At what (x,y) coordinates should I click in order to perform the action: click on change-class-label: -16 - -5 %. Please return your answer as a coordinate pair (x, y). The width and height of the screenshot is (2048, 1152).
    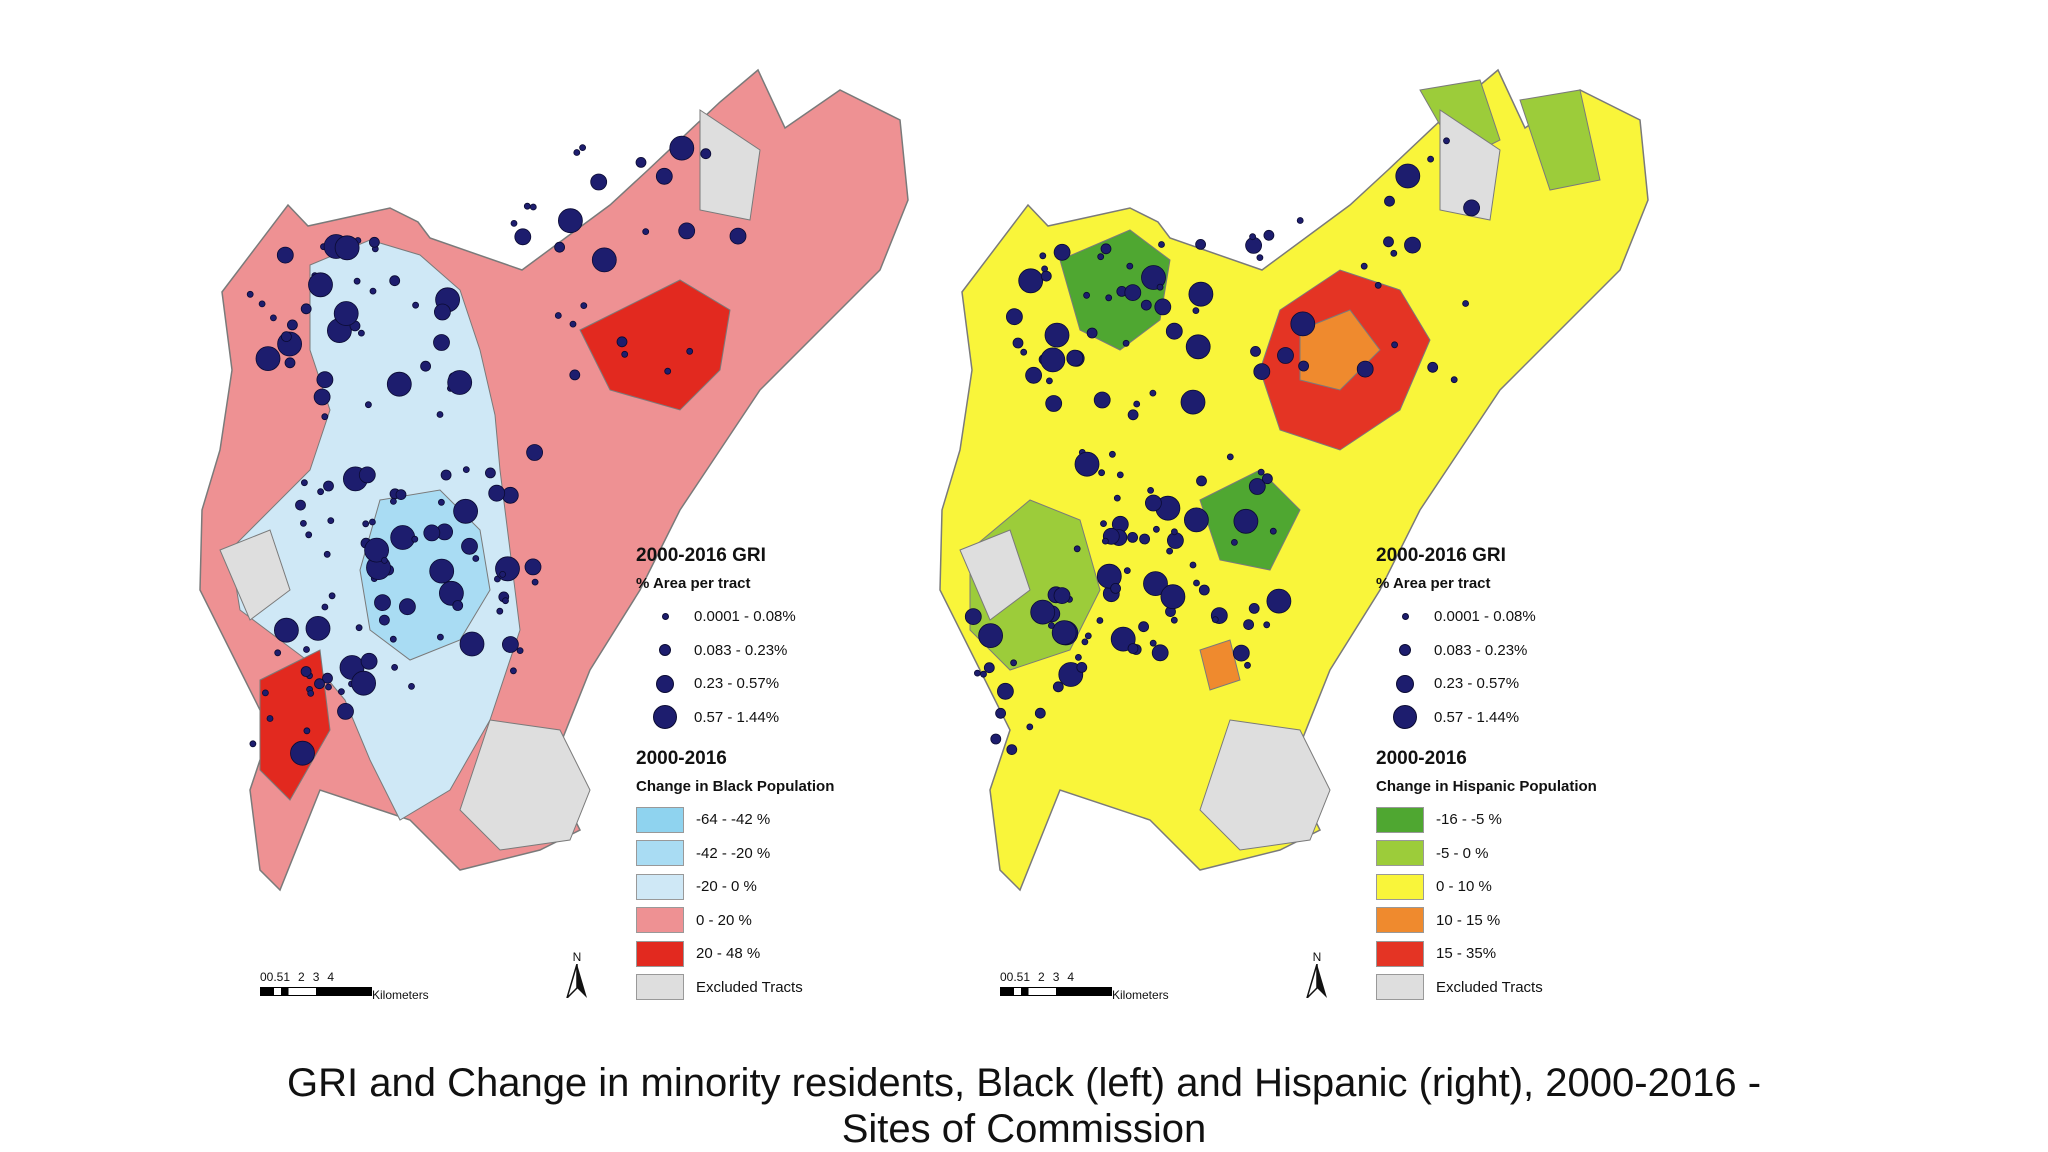
    Looking at the image, I should click on (1469, 820).